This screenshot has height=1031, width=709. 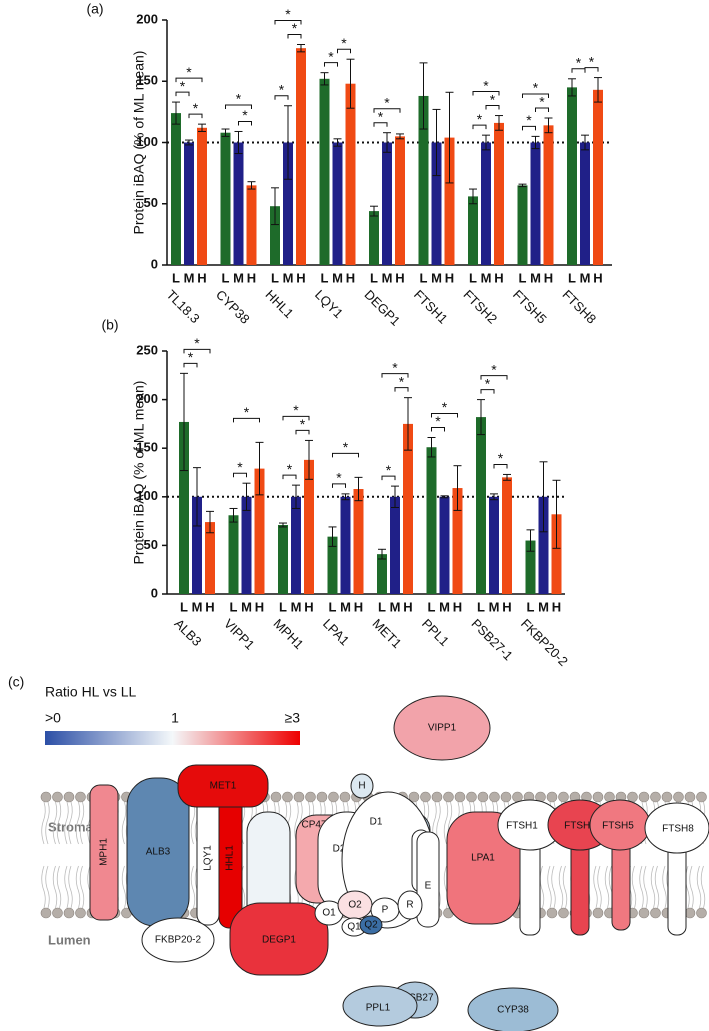 I want to click on protein-label: FTSH2, so click(x=580, y=826).